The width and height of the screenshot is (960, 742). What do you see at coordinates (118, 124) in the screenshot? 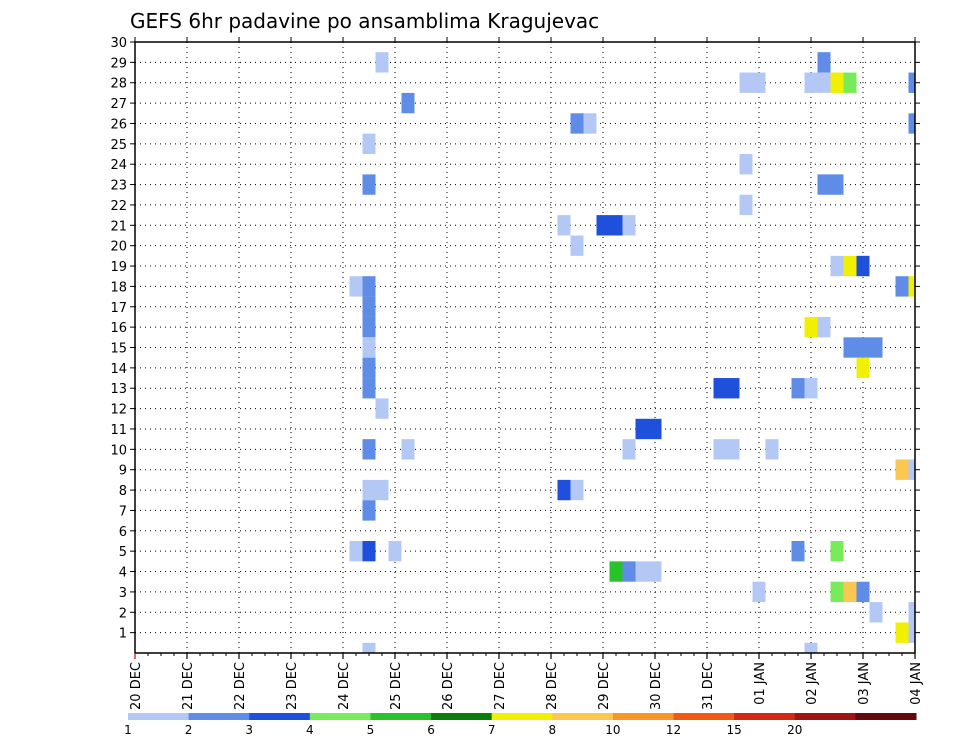
I see `y-tick-label: 26` at bounding box center [118, 124].